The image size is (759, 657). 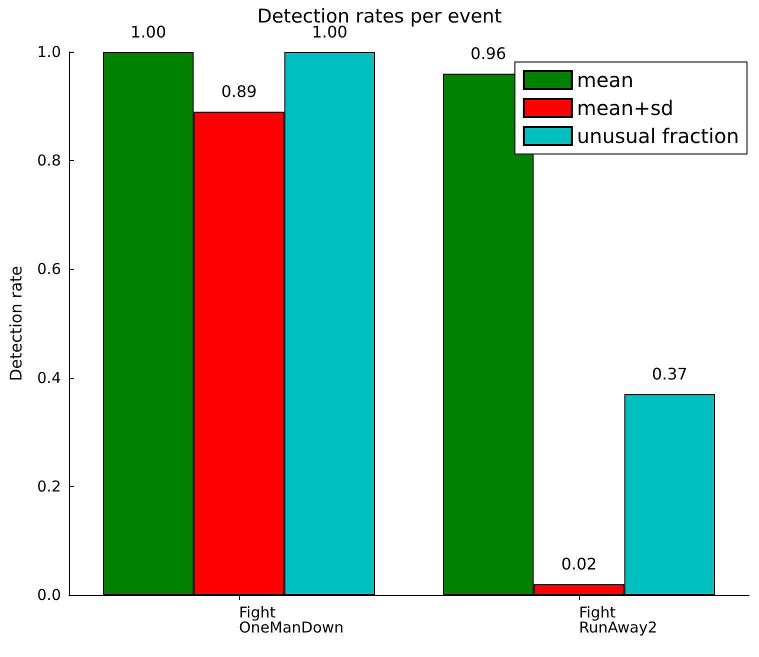 I want to click on x-tick-label: Fight OneManDown, so click(x=291, y=620).